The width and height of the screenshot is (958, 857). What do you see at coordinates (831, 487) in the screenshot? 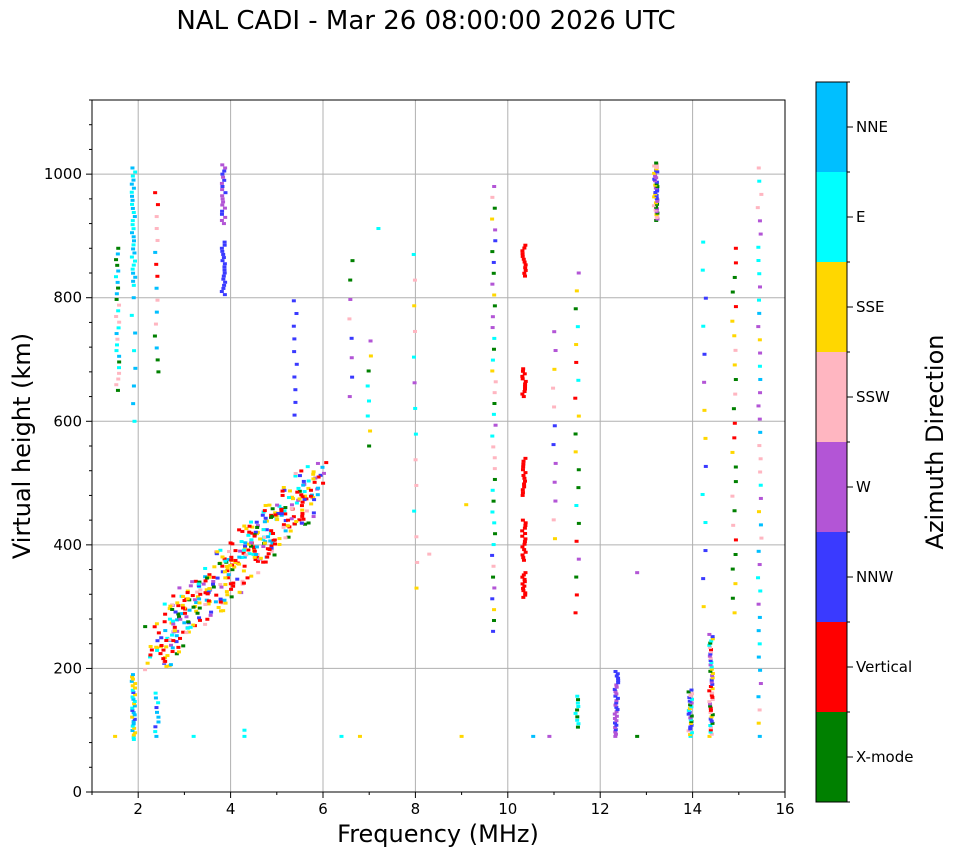
I see `colorbar-swatch` at bounding box center [831, 487].